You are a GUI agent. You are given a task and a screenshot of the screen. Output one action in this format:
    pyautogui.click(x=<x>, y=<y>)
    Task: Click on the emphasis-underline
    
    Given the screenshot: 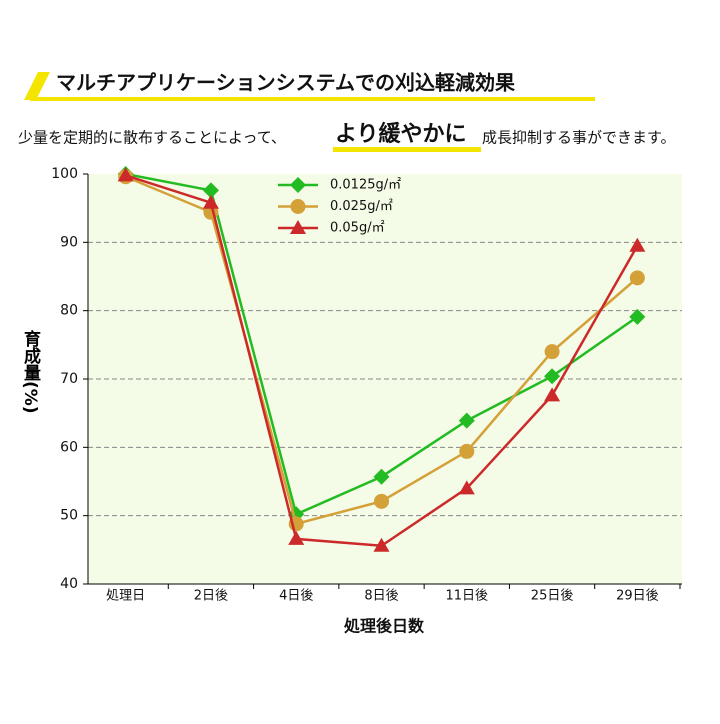 What is the action you would take?
    pyautogui.click(x=407, y=149)
    